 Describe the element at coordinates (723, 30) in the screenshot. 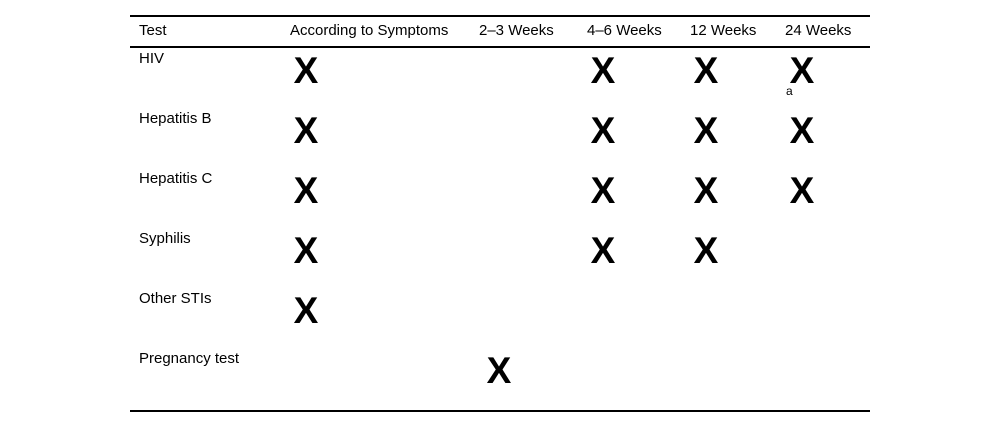

I see `column-header-12-weeks: 12 Weeks` at that location.